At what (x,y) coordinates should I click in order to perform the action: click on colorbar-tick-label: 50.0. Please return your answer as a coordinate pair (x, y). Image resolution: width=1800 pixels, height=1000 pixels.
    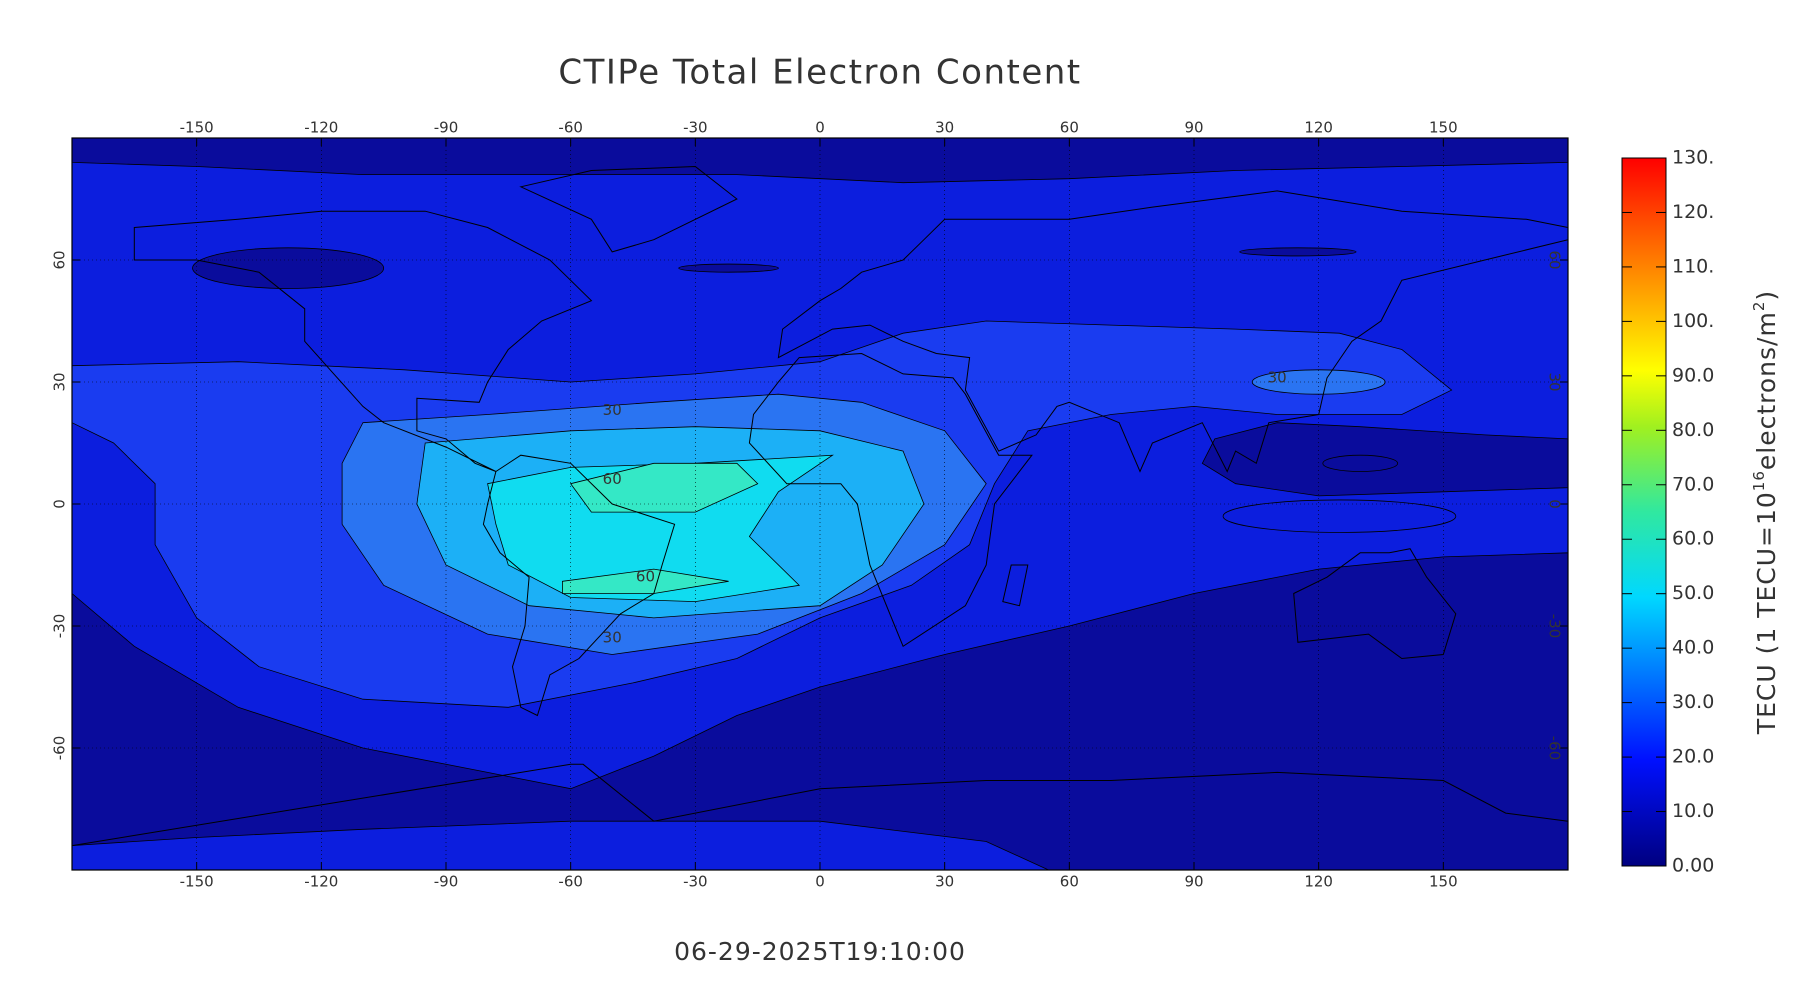
    Looking at the image, I should click on (1693, 593).